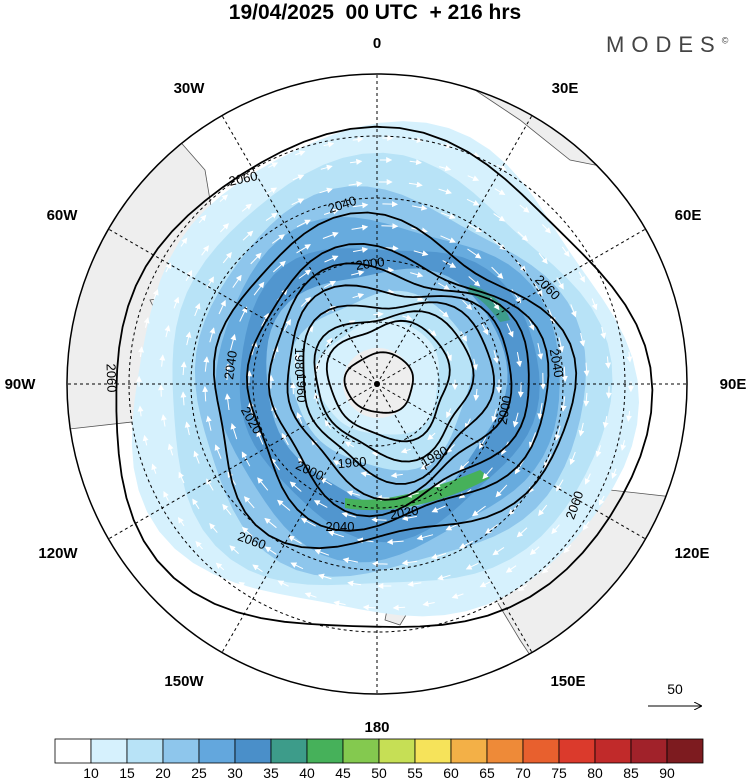  What do you see at coordinates (631, 773) in the screenshot?
I see `colorbar-tick-label: 85` at bounding box center [631, 773].